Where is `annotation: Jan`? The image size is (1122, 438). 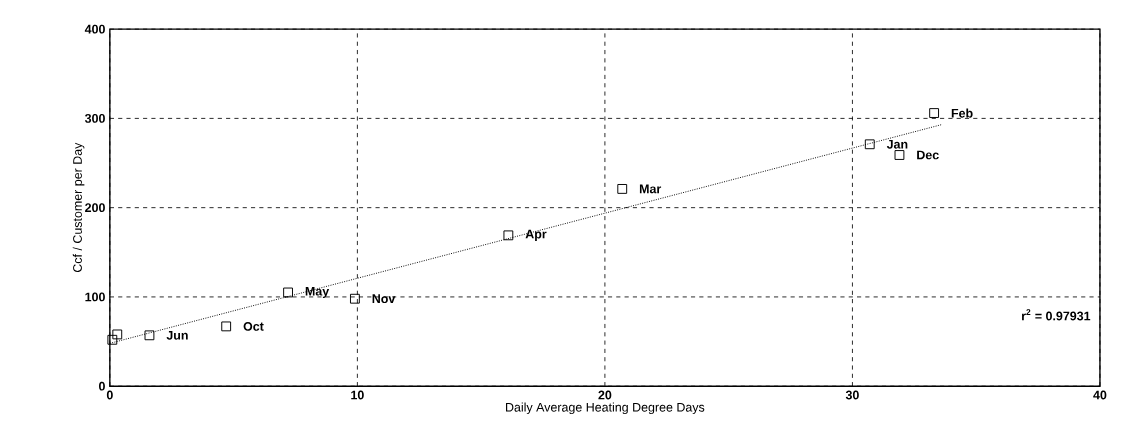 annotation: Jan is located at coordinates (897, 144).